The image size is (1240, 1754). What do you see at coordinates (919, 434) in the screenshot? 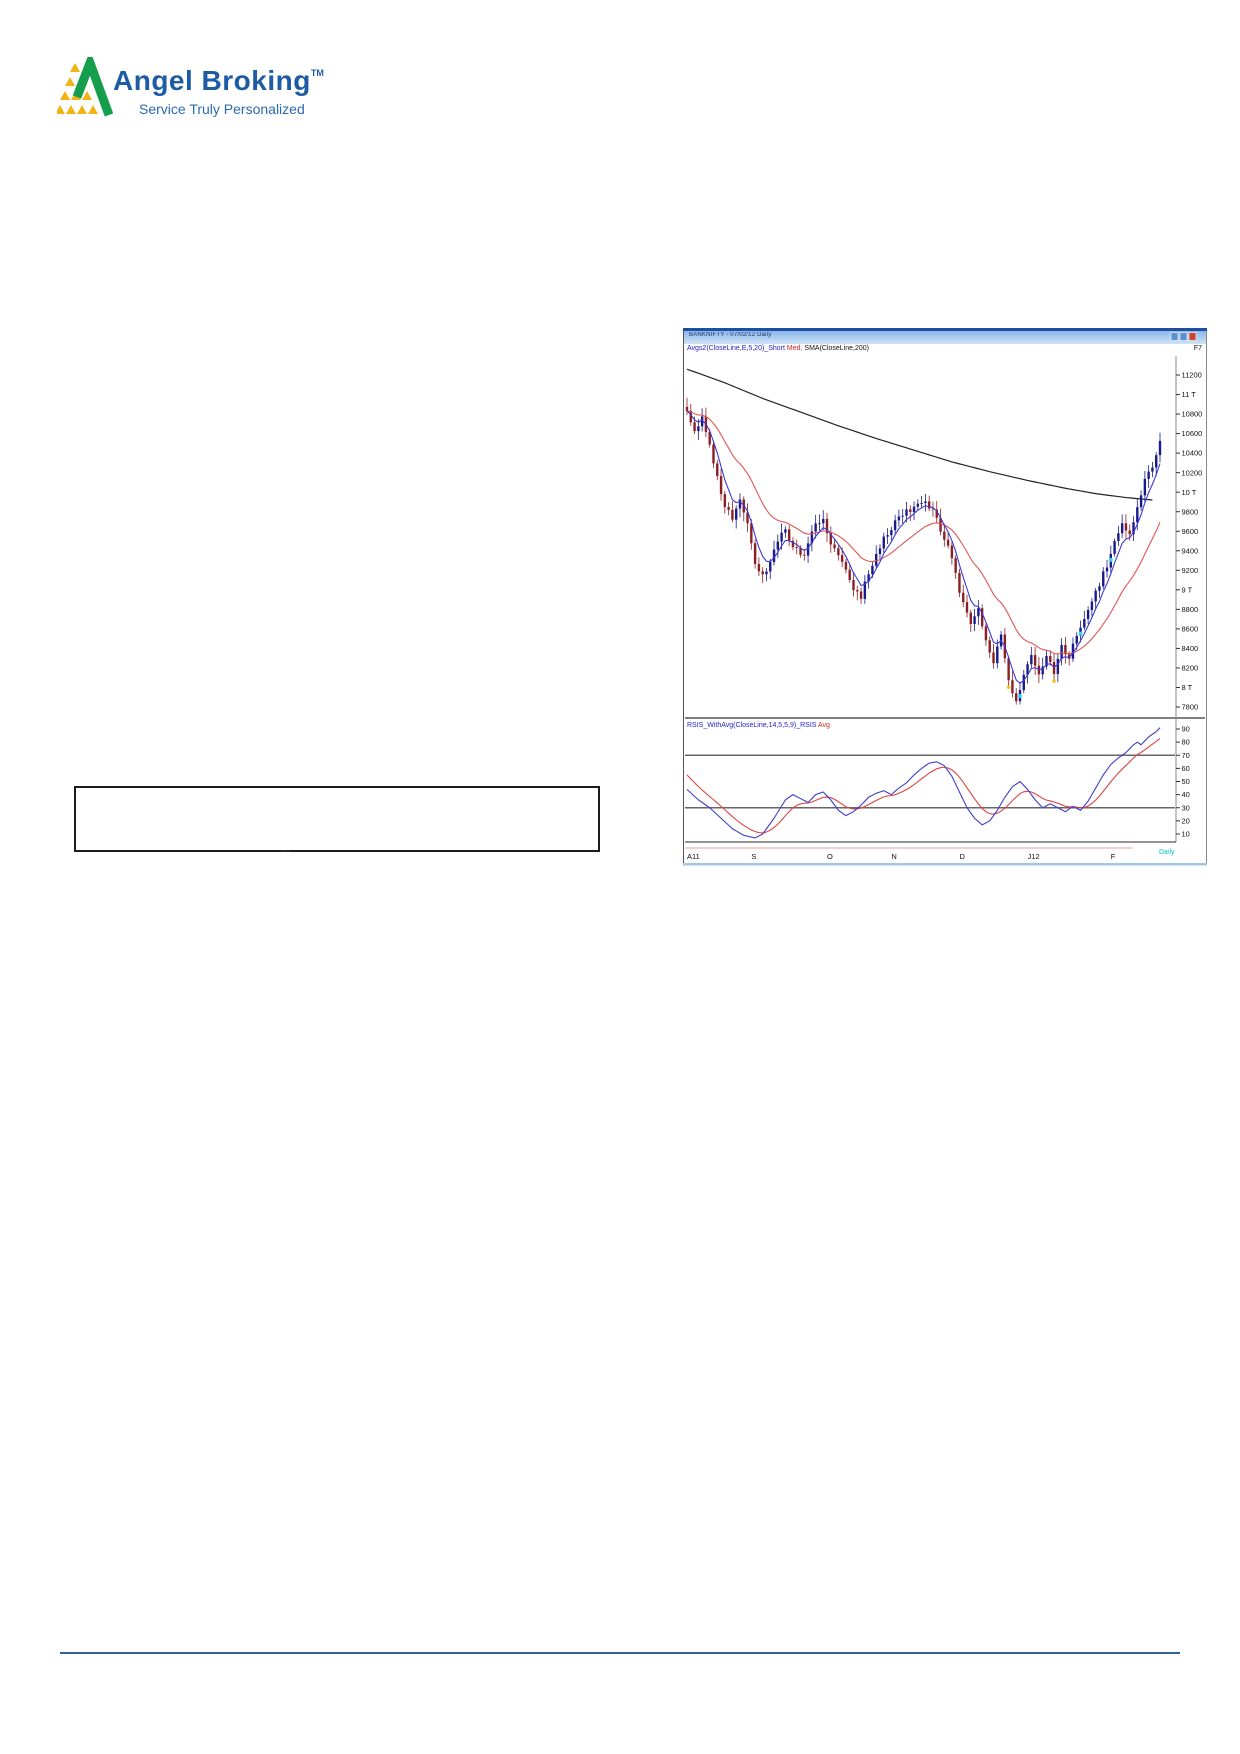
I see `sma200-line` at bounding box center [919, 434].